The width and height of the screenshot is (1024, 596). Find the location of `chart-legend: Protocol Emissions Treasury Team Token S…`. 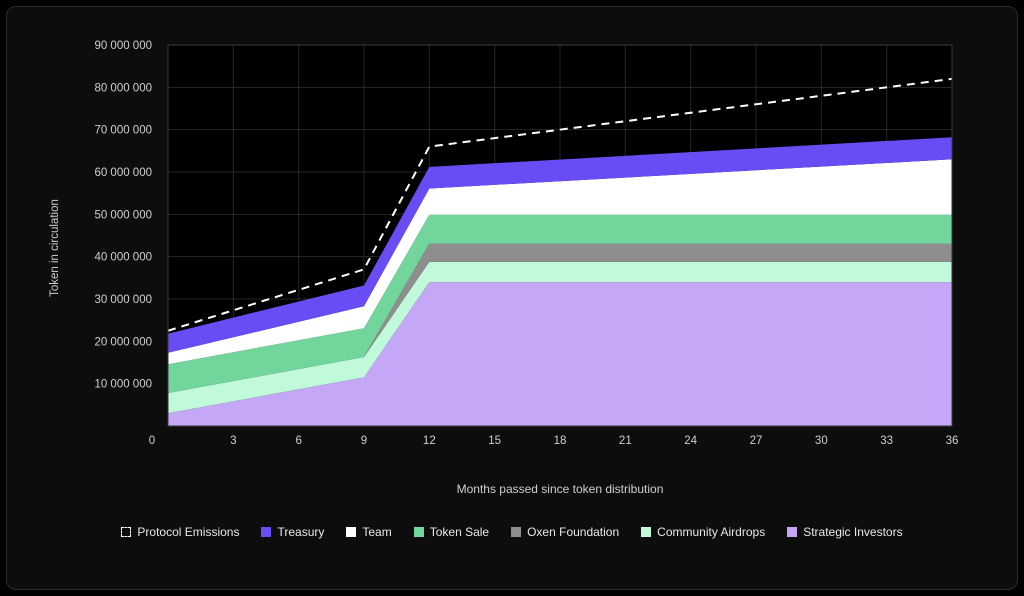

chart-legend: Protocol Emissions Treasury Team Token S… is located at coordinates (512, 532).